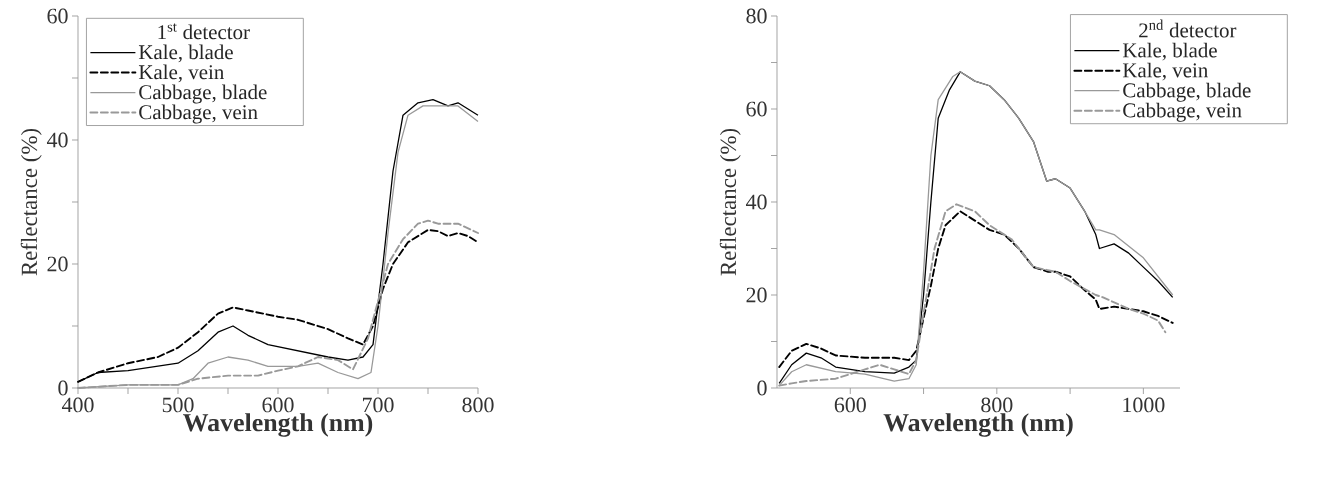 The image size is (1324, 478). I want to click on x-tick-label: 500, so click(178, 405).